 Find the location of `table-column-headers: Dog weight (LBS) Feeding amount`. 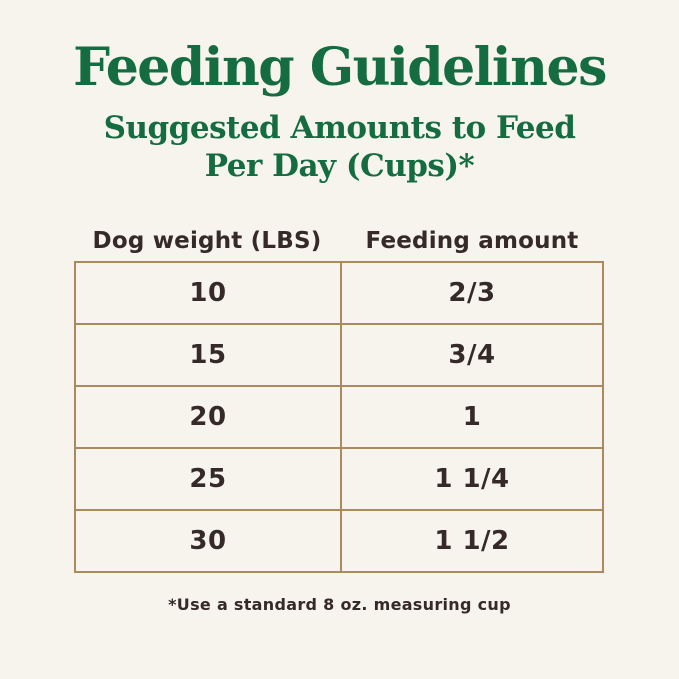

table-column-headers: Dog weight (LBS) Feeding amount is located at coordinates (339, 241).